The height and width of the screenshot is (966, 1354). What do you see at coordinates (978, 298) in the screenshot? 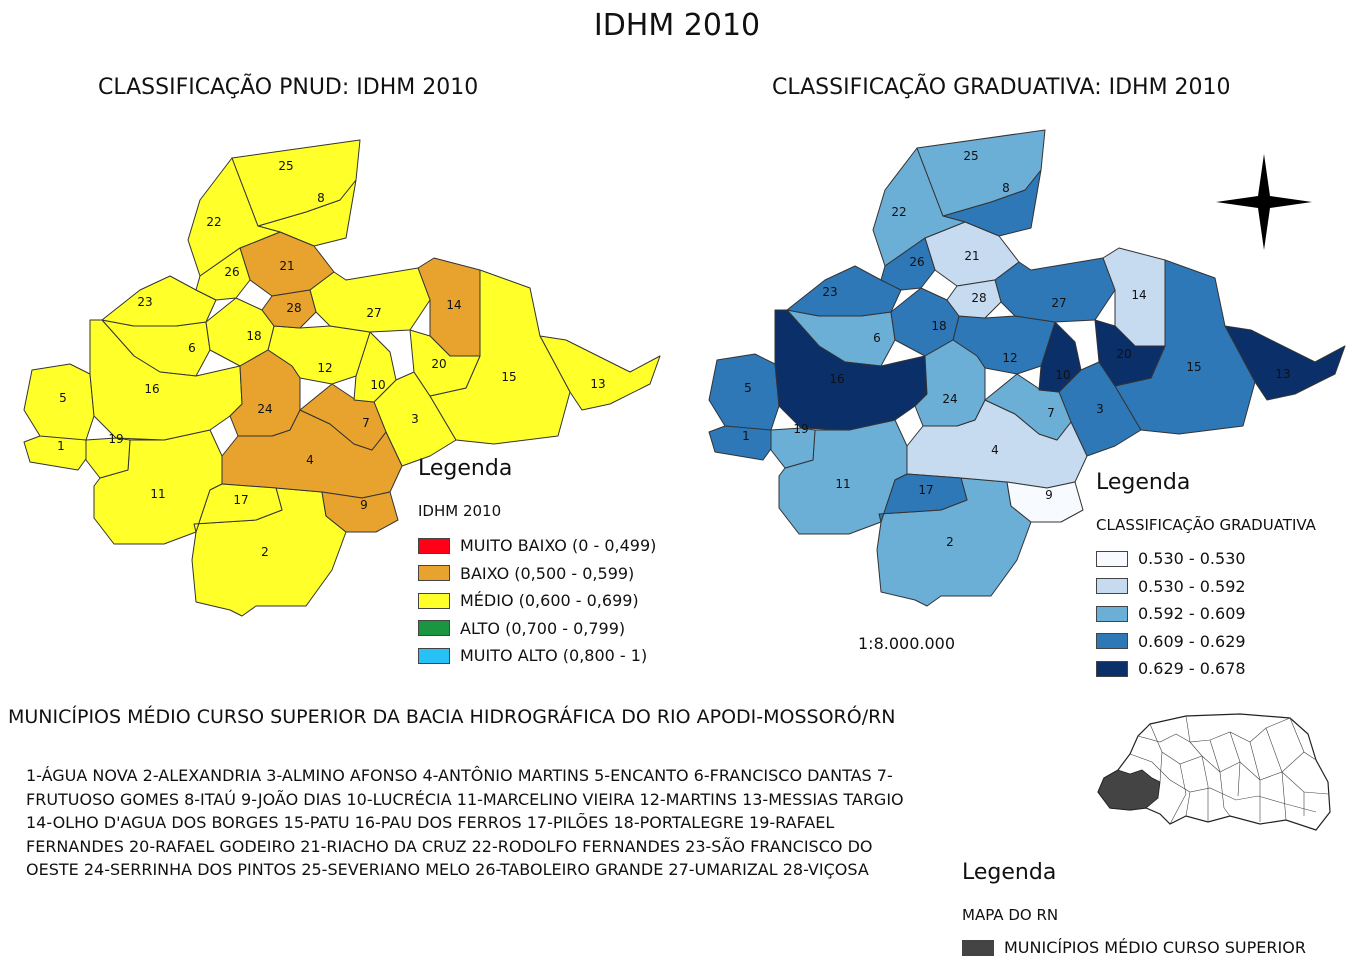
I see `graduated-label-28: 28` at bounding box center [978, 298].